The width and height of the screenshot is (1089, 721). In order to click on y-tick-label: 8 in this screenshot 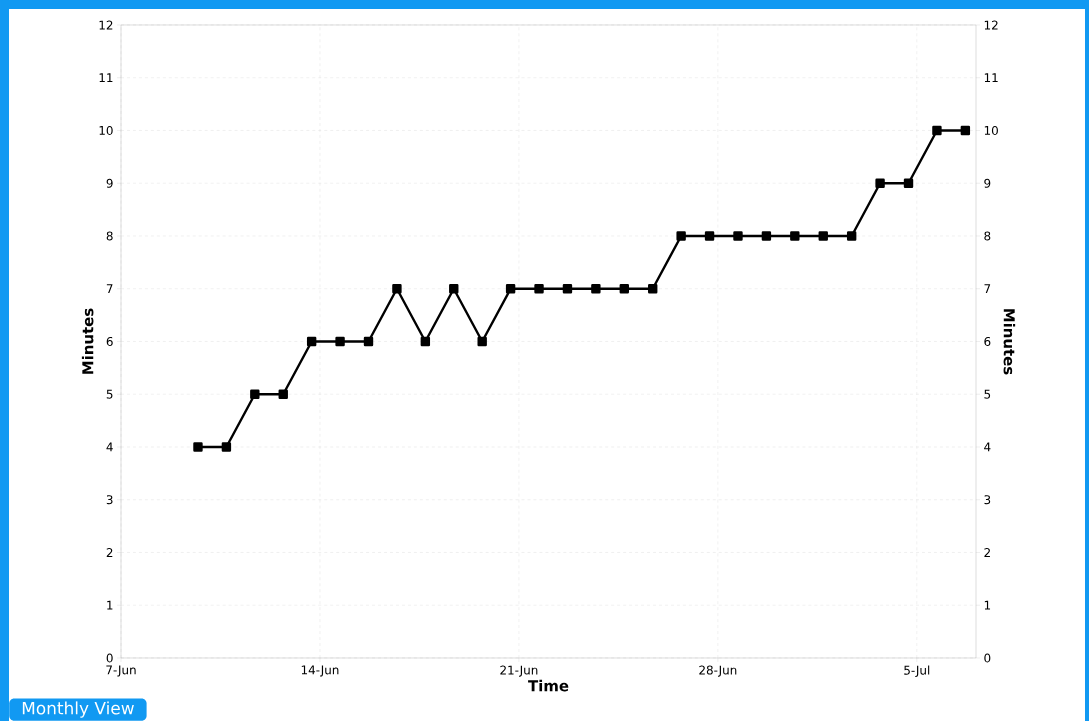, I will do `click(109, 236)`.